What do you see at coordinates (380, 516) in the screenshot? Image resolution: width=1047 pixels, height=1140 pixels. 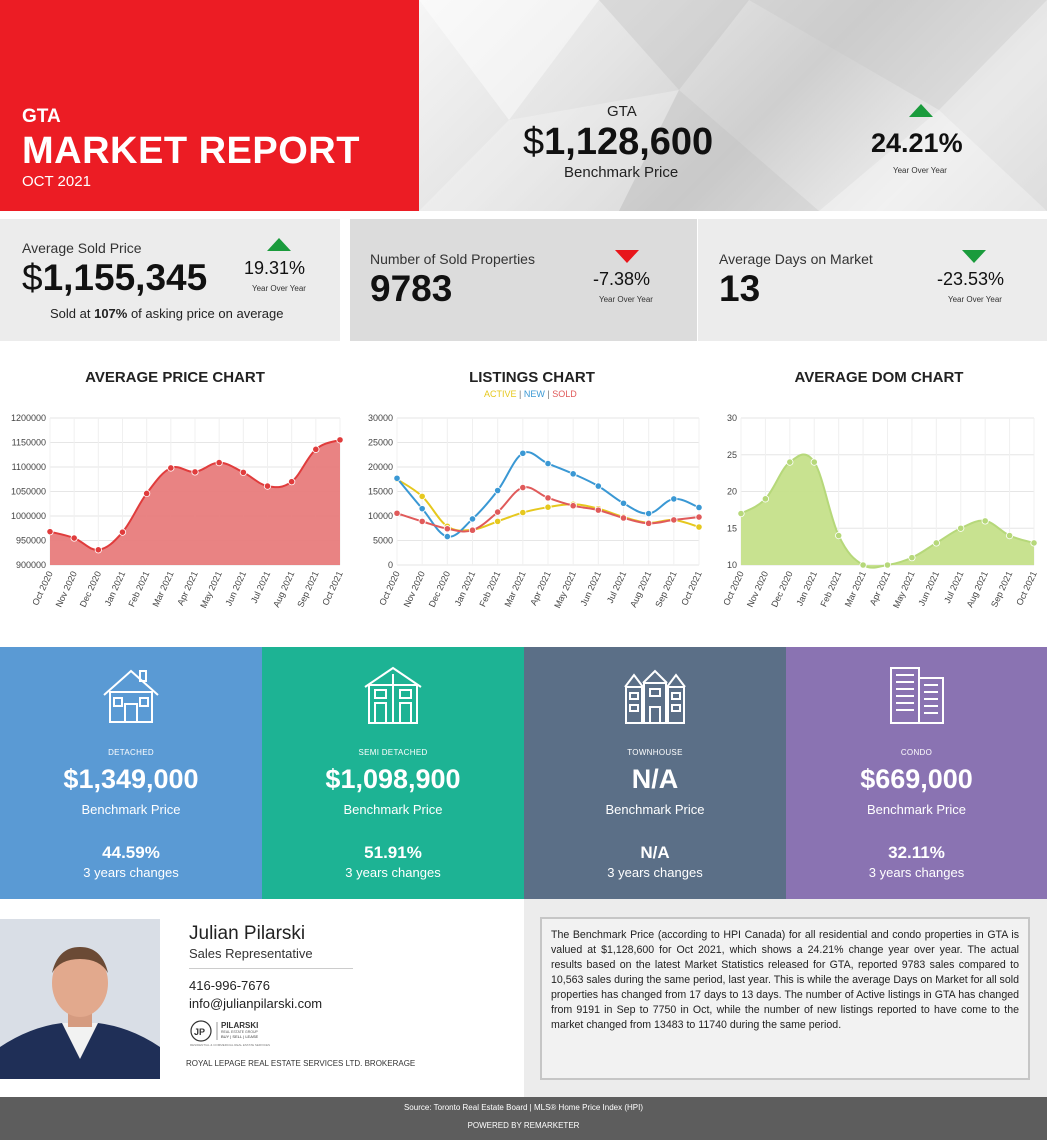 I see `y-tick-label: 10000` at bounding box center [380, 516].